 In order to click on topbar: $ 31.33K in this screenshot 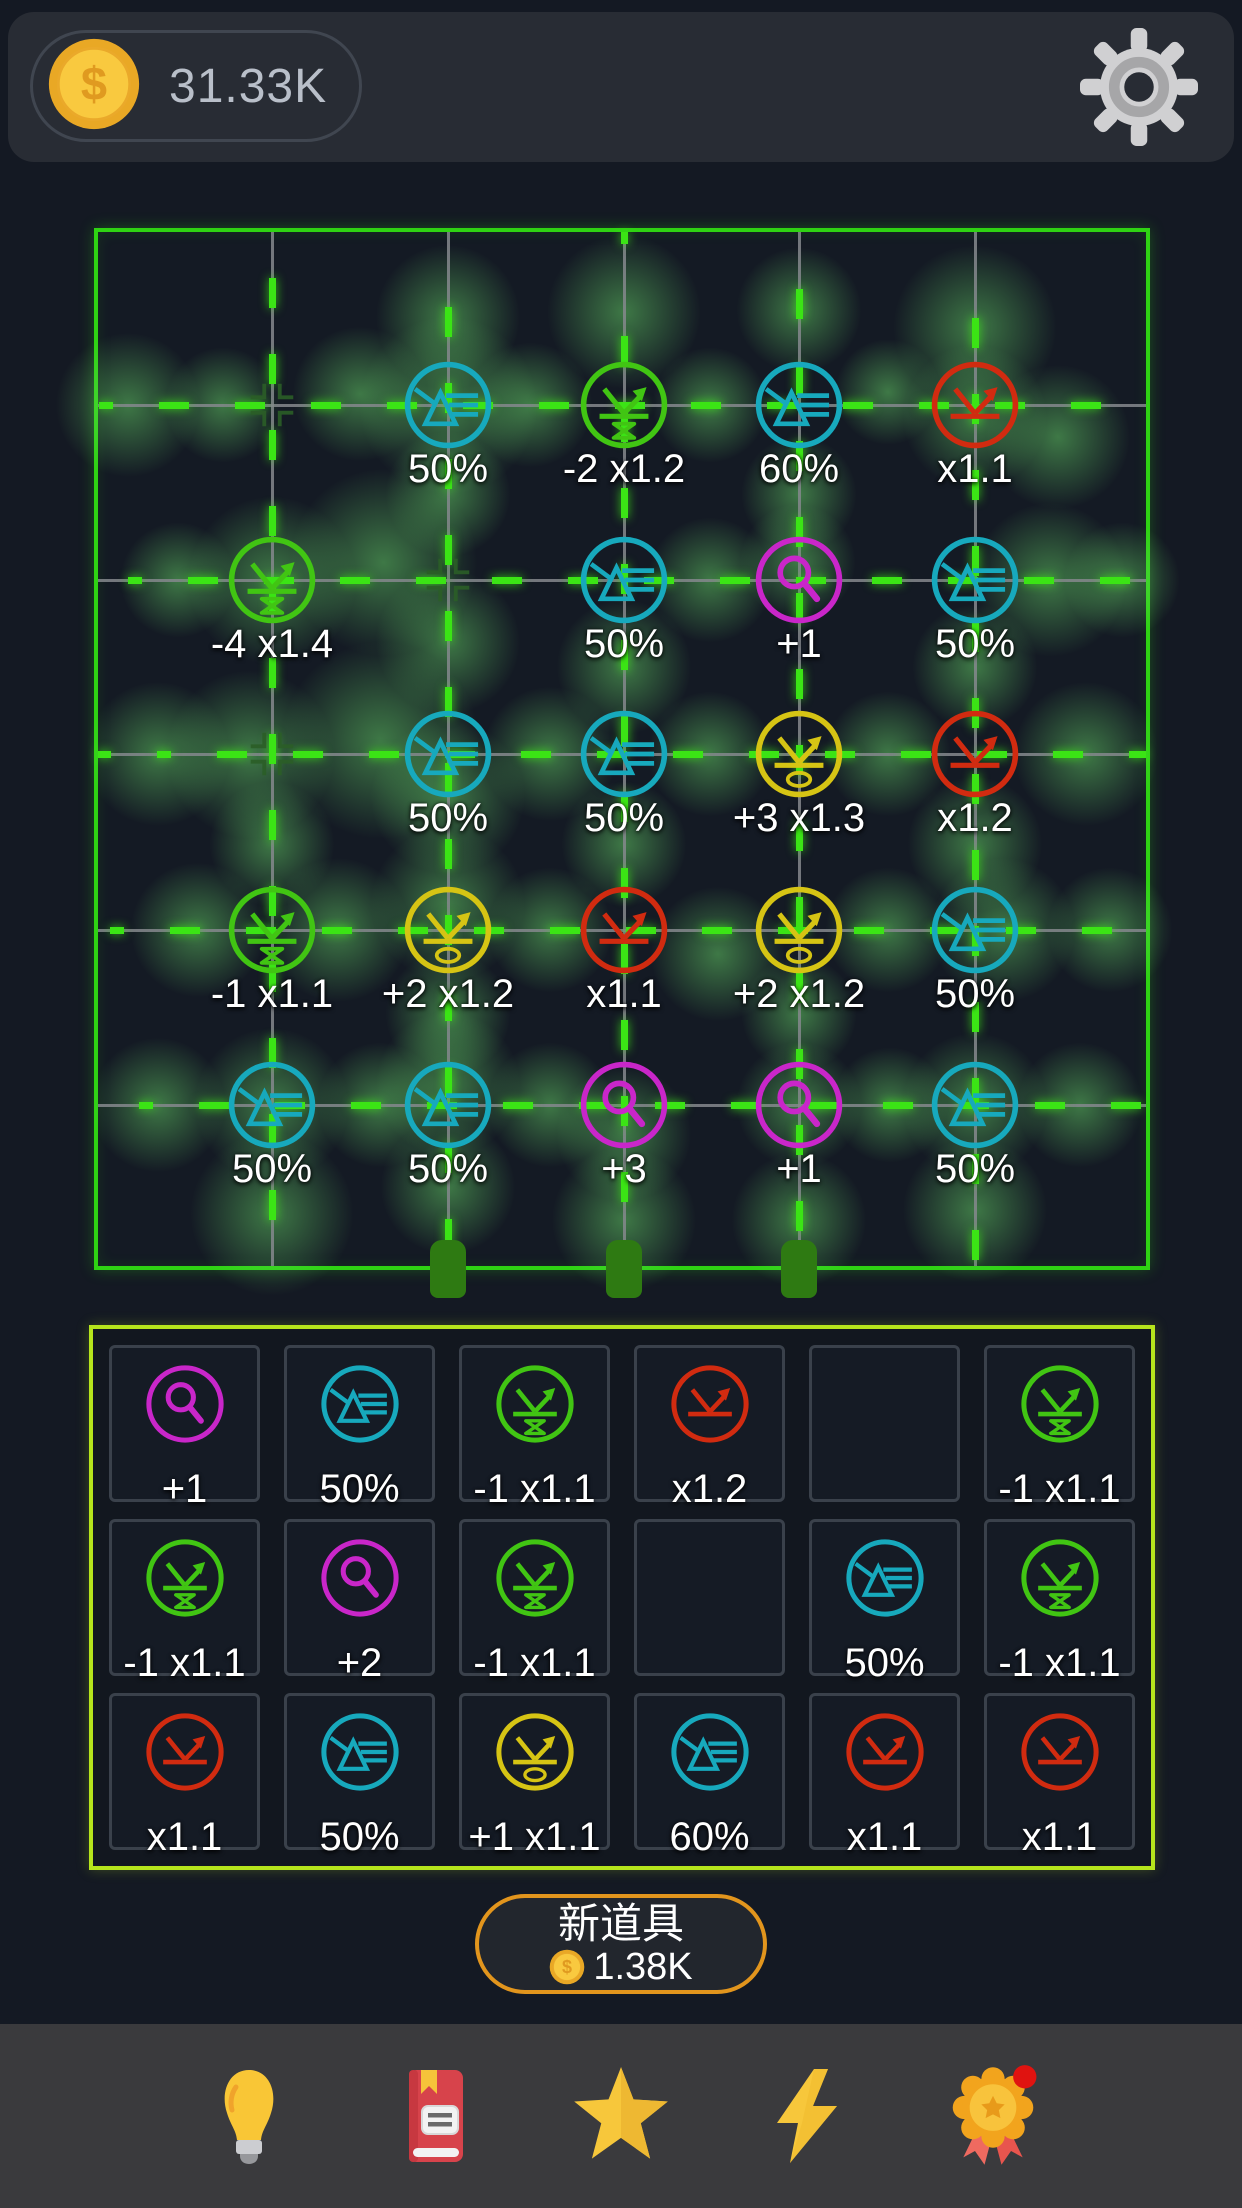, I will do `click(621, 87)`.